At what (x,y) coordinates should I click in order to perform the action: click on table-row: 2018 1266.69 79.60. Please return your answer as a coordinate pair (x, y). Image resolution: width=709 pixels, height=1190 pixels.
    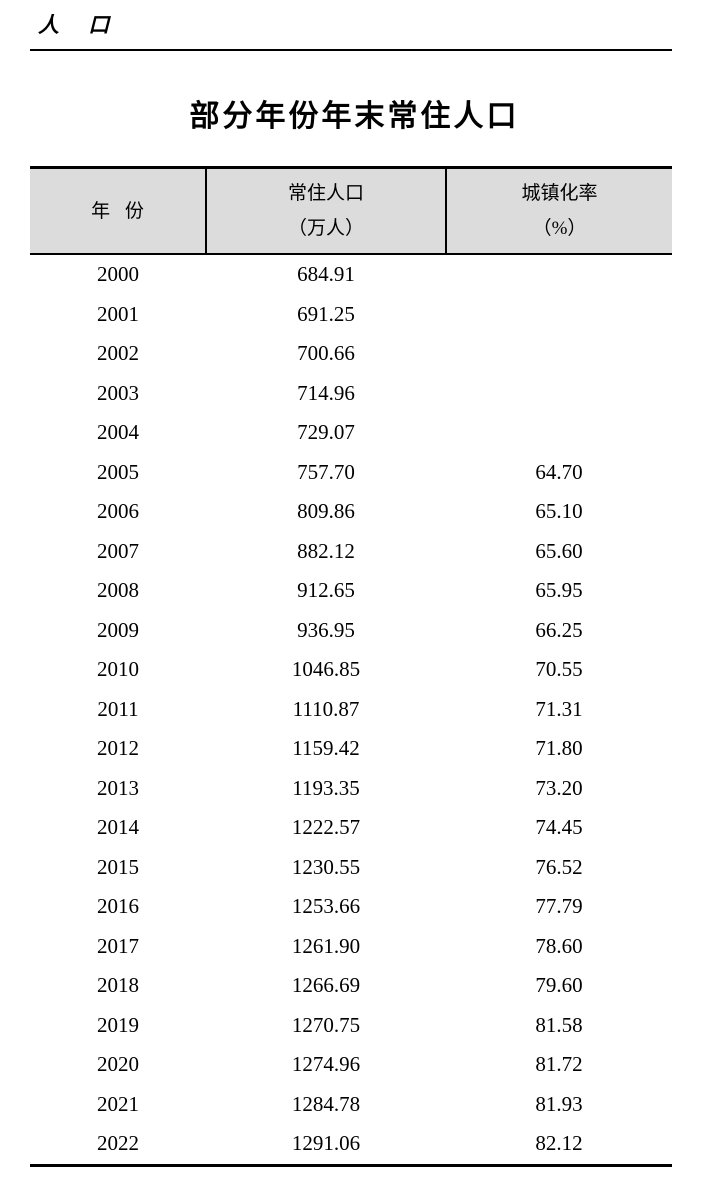
    Looking at the image, I should click on (351, 986).